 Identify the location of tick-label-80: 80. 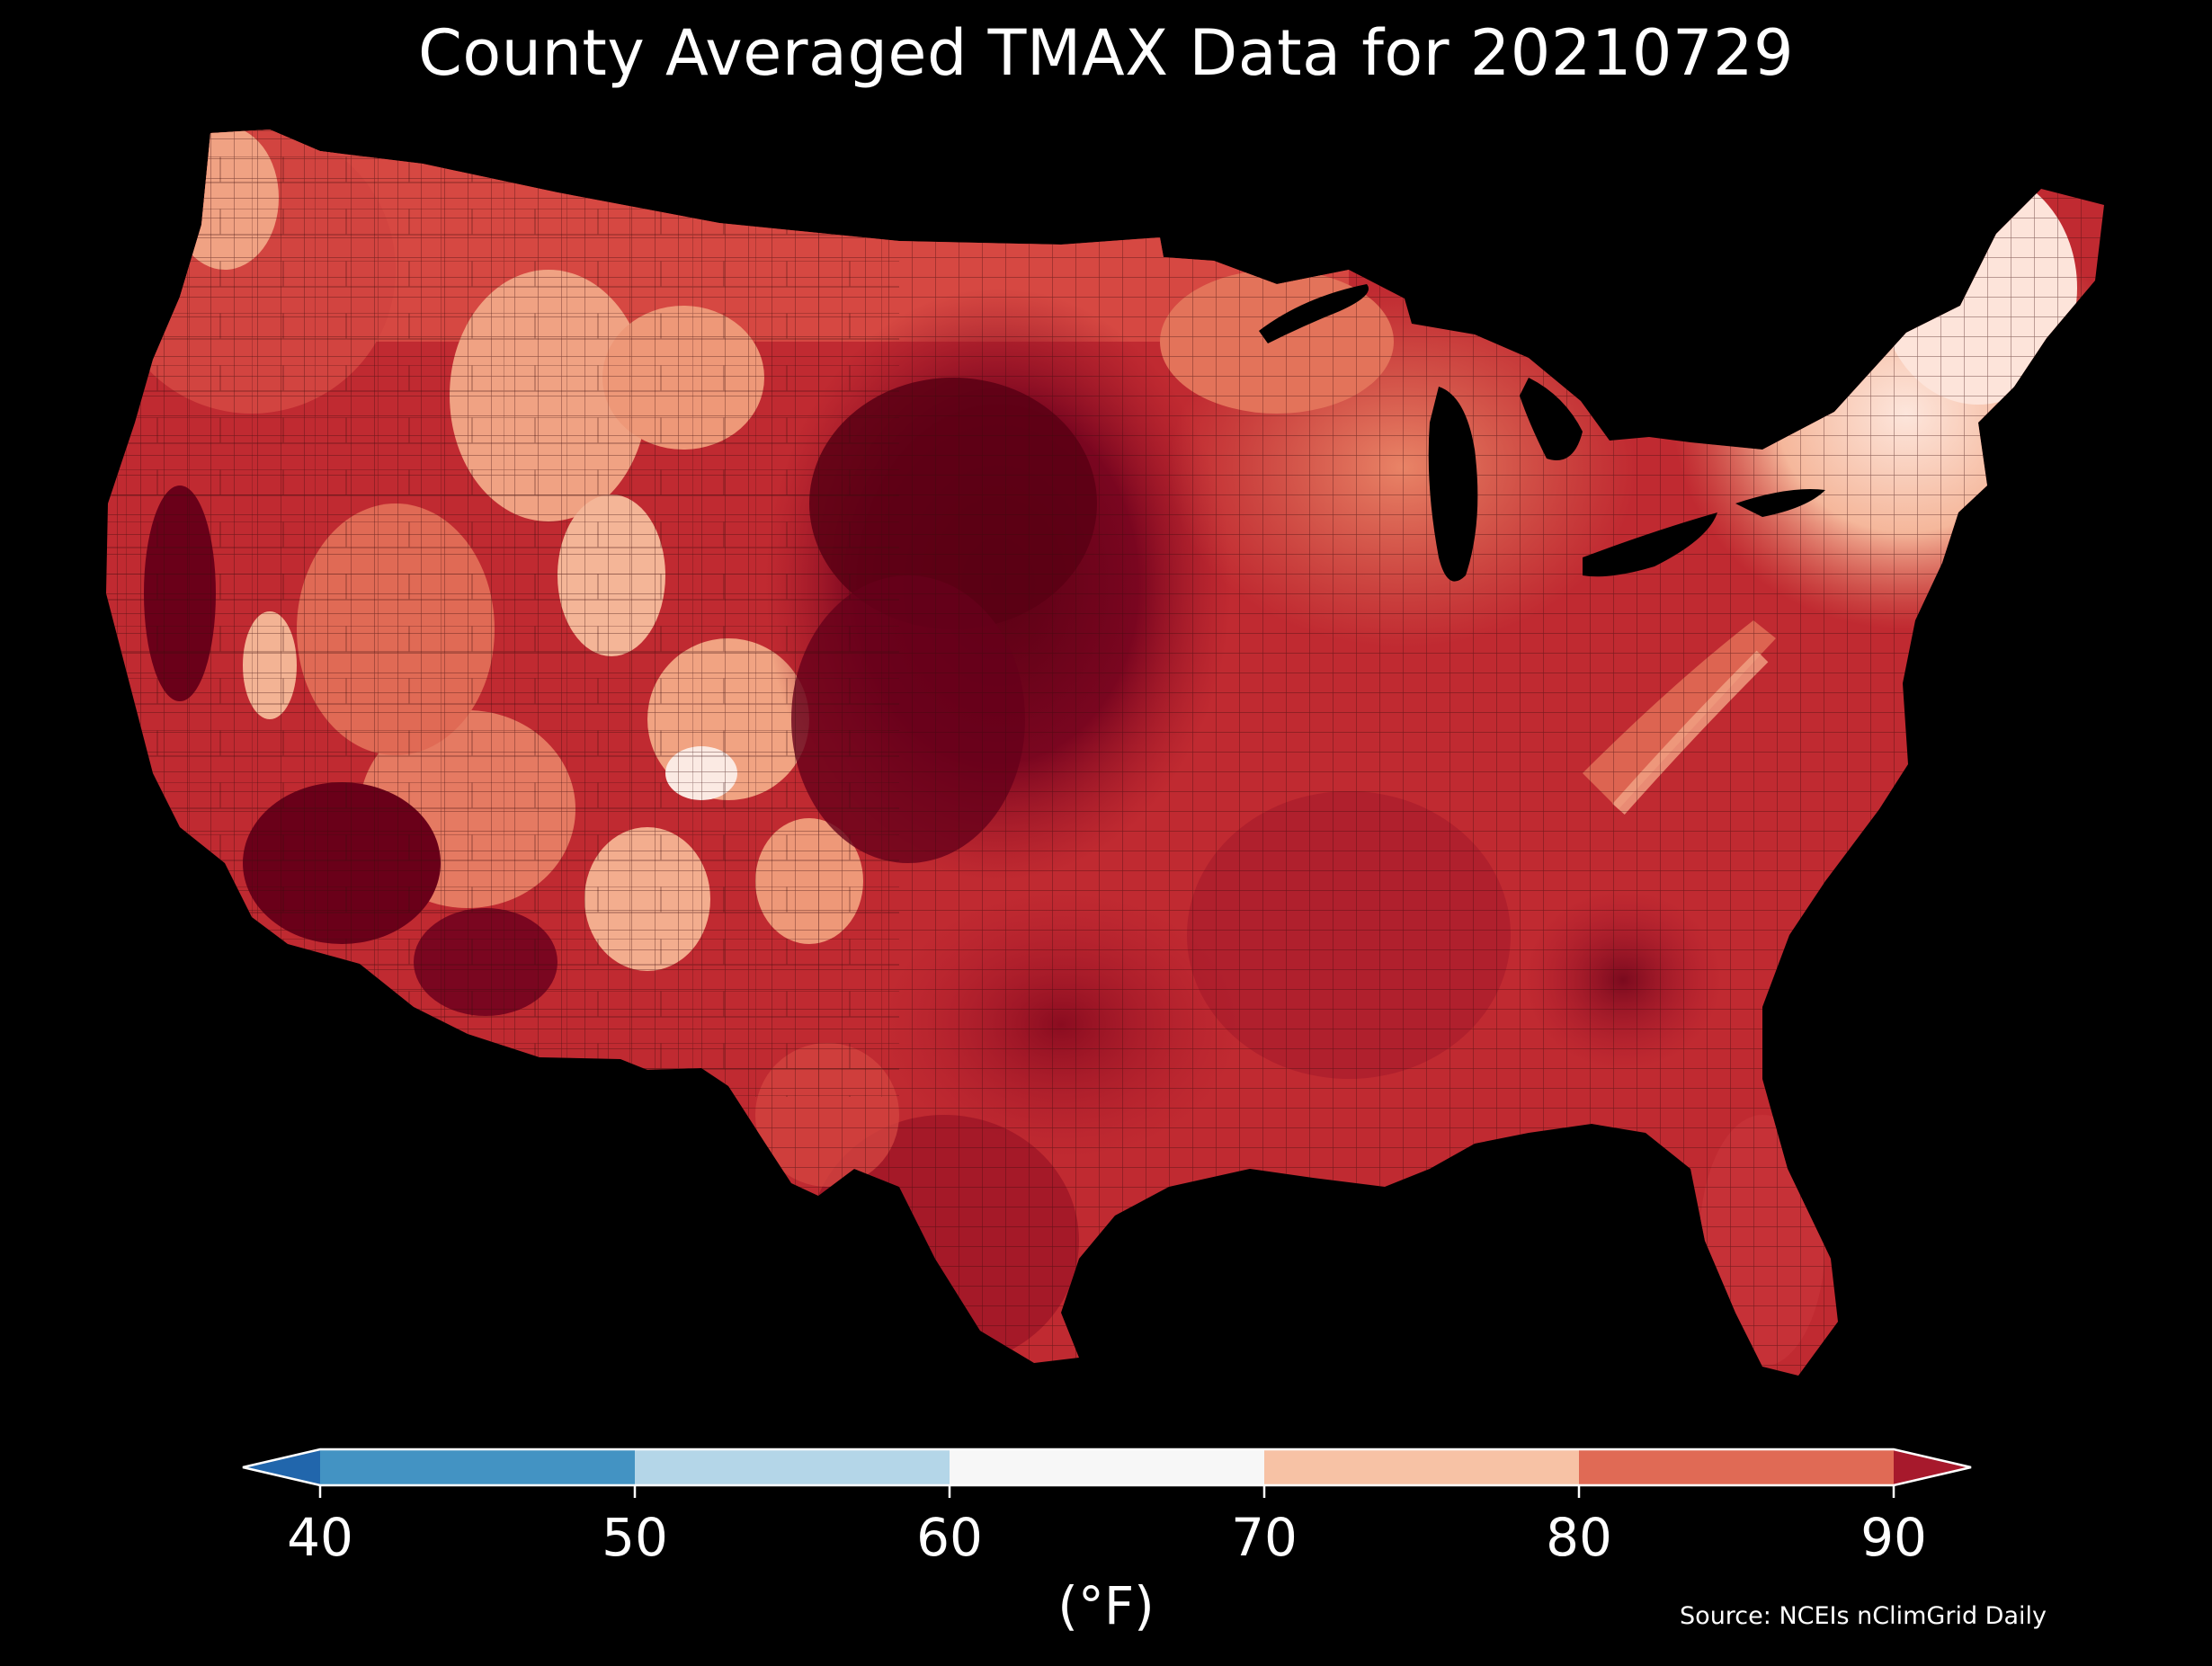
(1579, 1537).